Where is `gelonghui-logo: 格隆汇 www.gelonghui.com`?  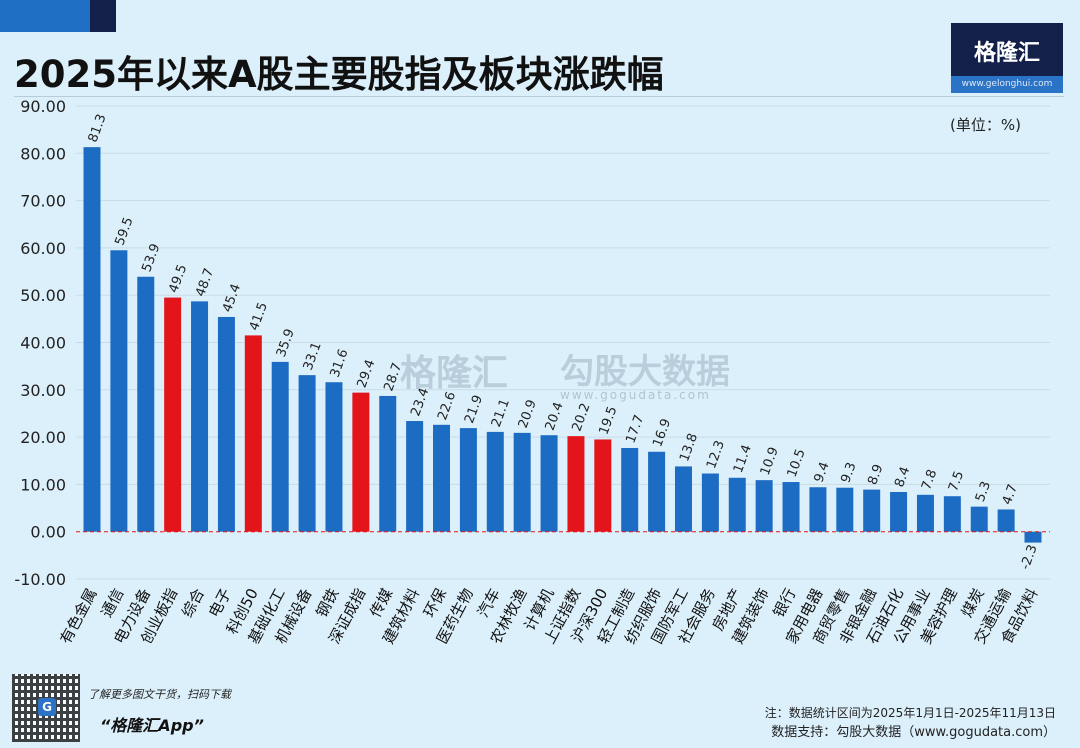
gelonghui-logo: 格隆汇 www.gelonghui.com is located at coordinates (1007, 58).